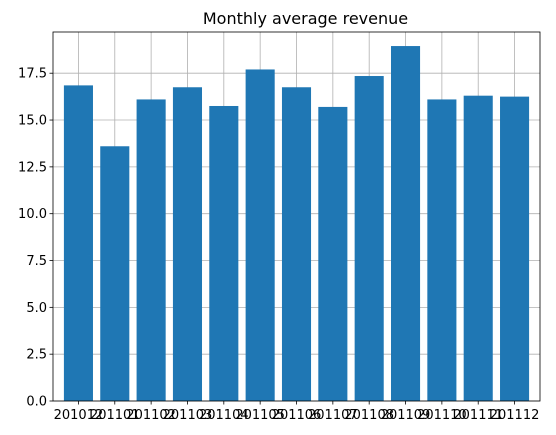 The height and width of the screenshot is (435, 556). I want to click on x-tick-label: 201108, so click(369, 415).